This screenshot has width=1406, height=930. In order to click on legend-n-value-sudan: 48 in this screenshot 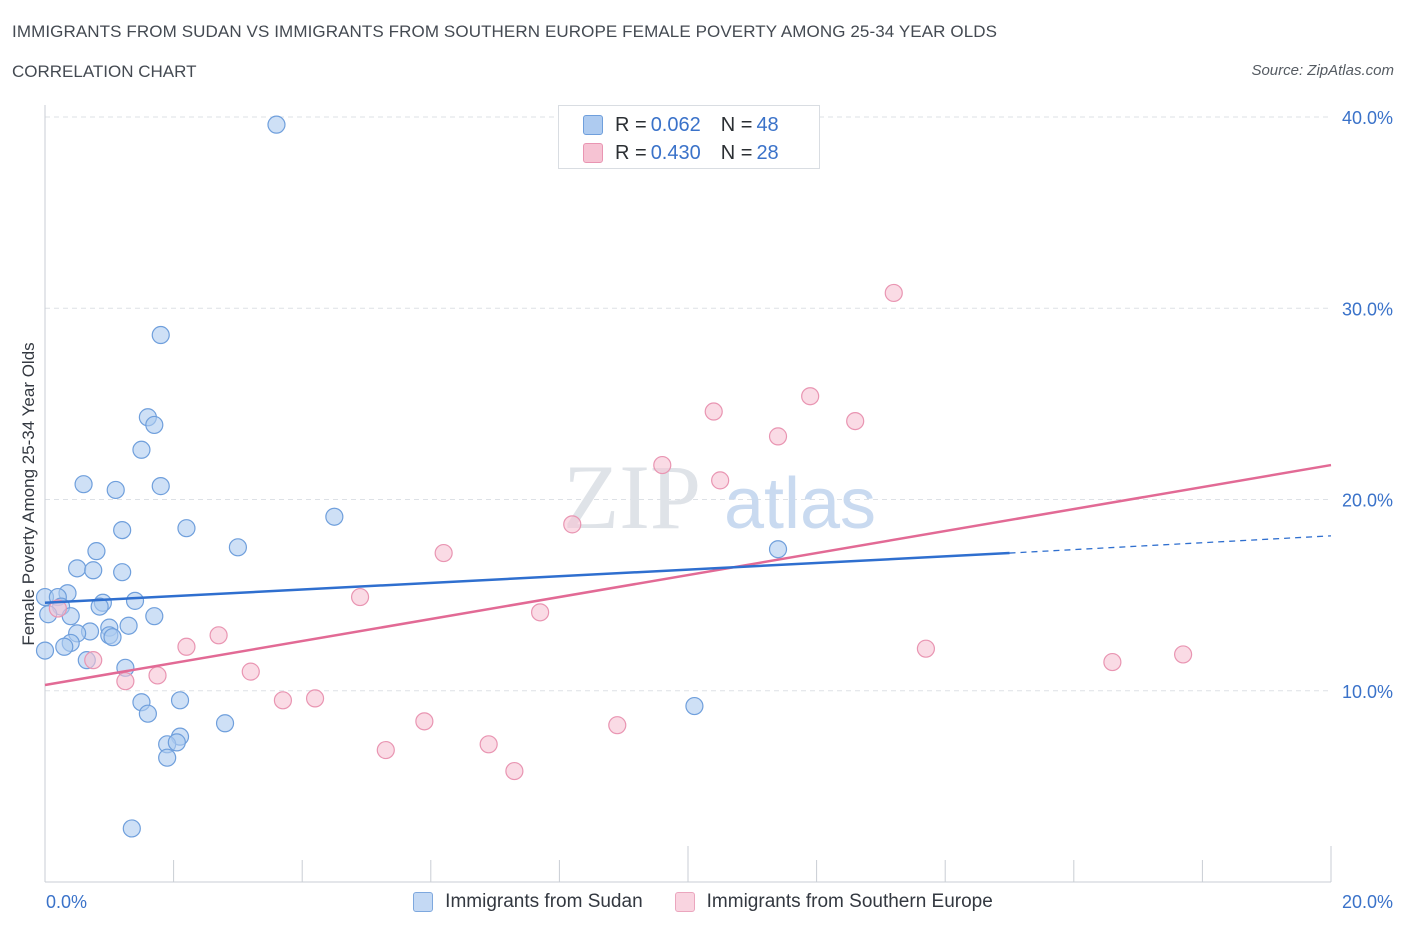, I will do `click(767, 124)`.